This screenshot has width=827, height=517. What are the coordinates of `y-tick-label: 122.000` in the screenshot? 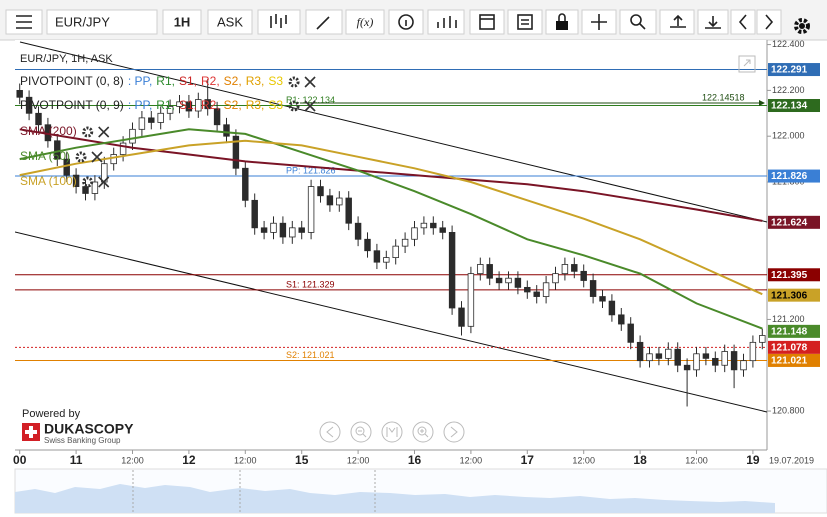 It's located at (788, 136).